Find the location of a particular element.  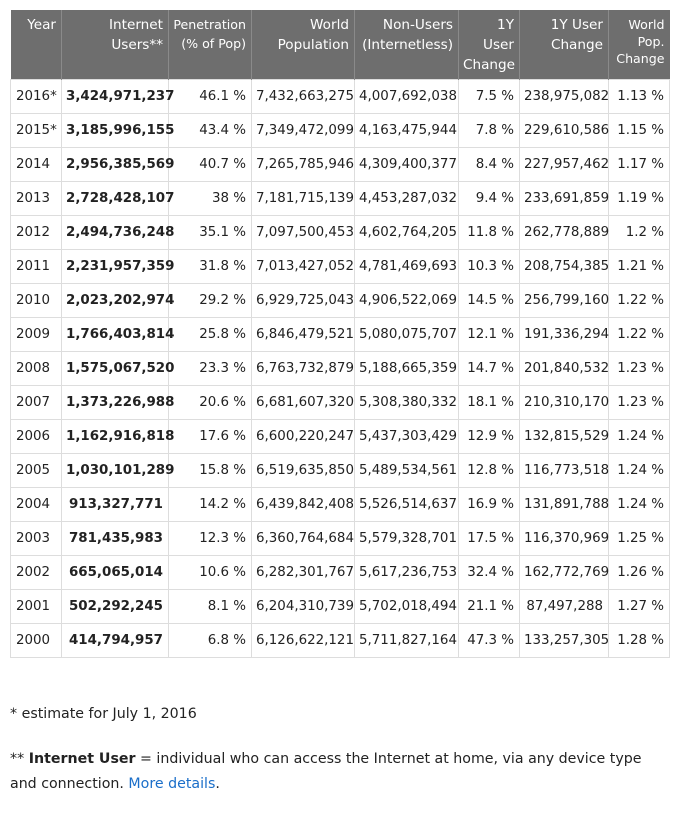

cell-user-change: 208,754,385 is located at coordinates (564, 266).